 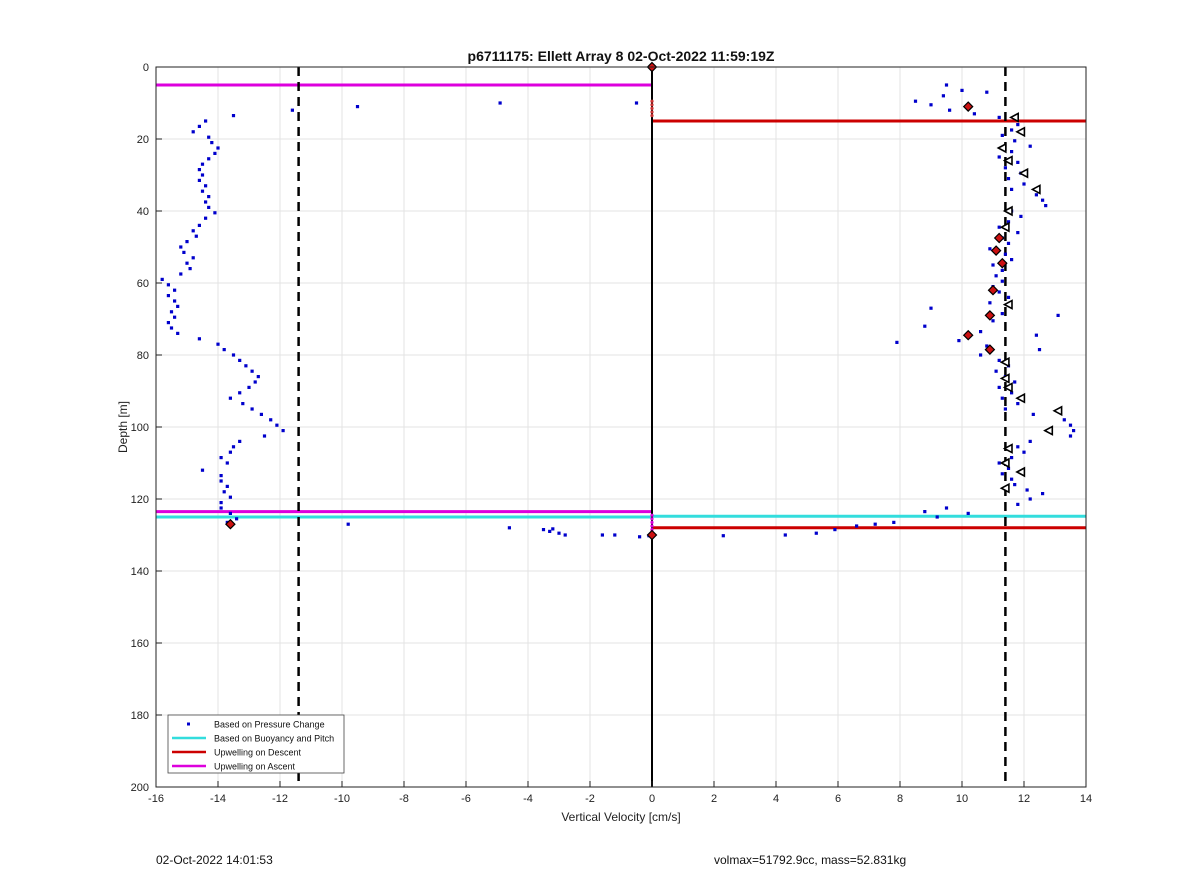 What do you see at coordinates (143, 356) in the screenshot?
I see `y-tick-label: 80` at bounding box center [143, 356].